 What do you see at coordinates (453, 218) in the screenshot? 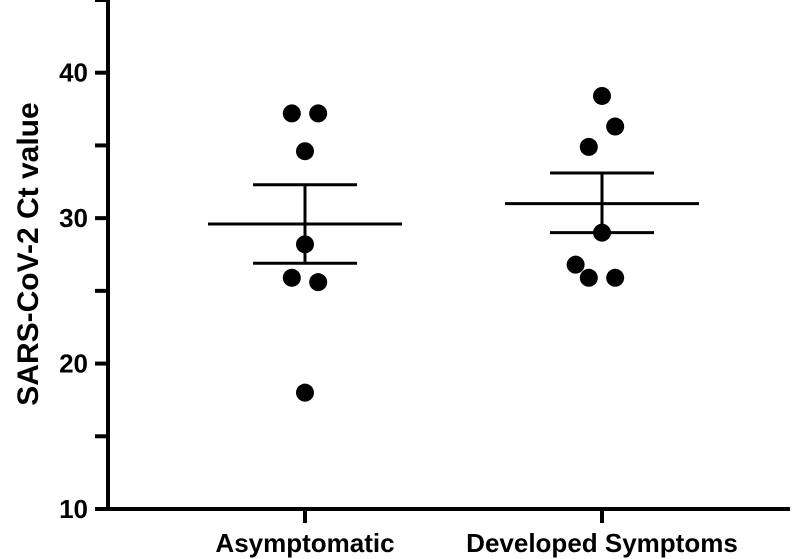
I see `mean-sem-bars` at bounding box center [453, 218].